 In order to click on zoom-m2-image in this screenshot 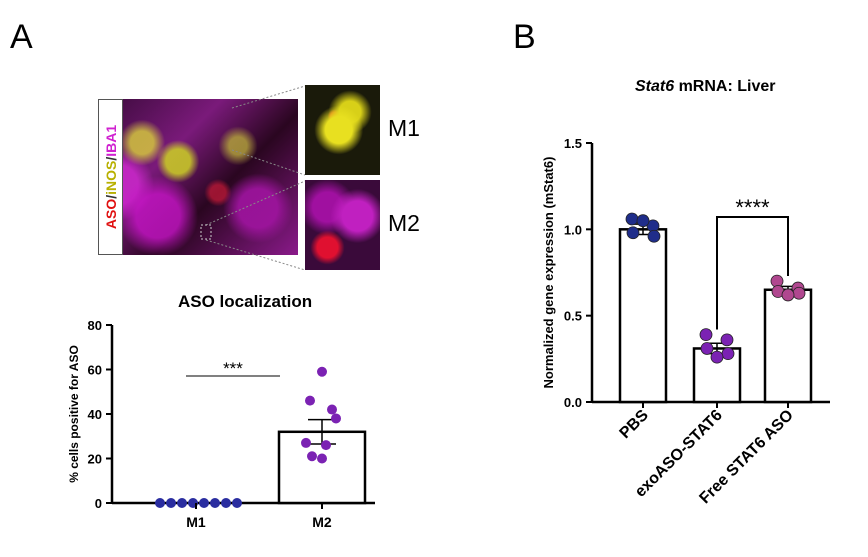, I will do `click(342, 225)`.